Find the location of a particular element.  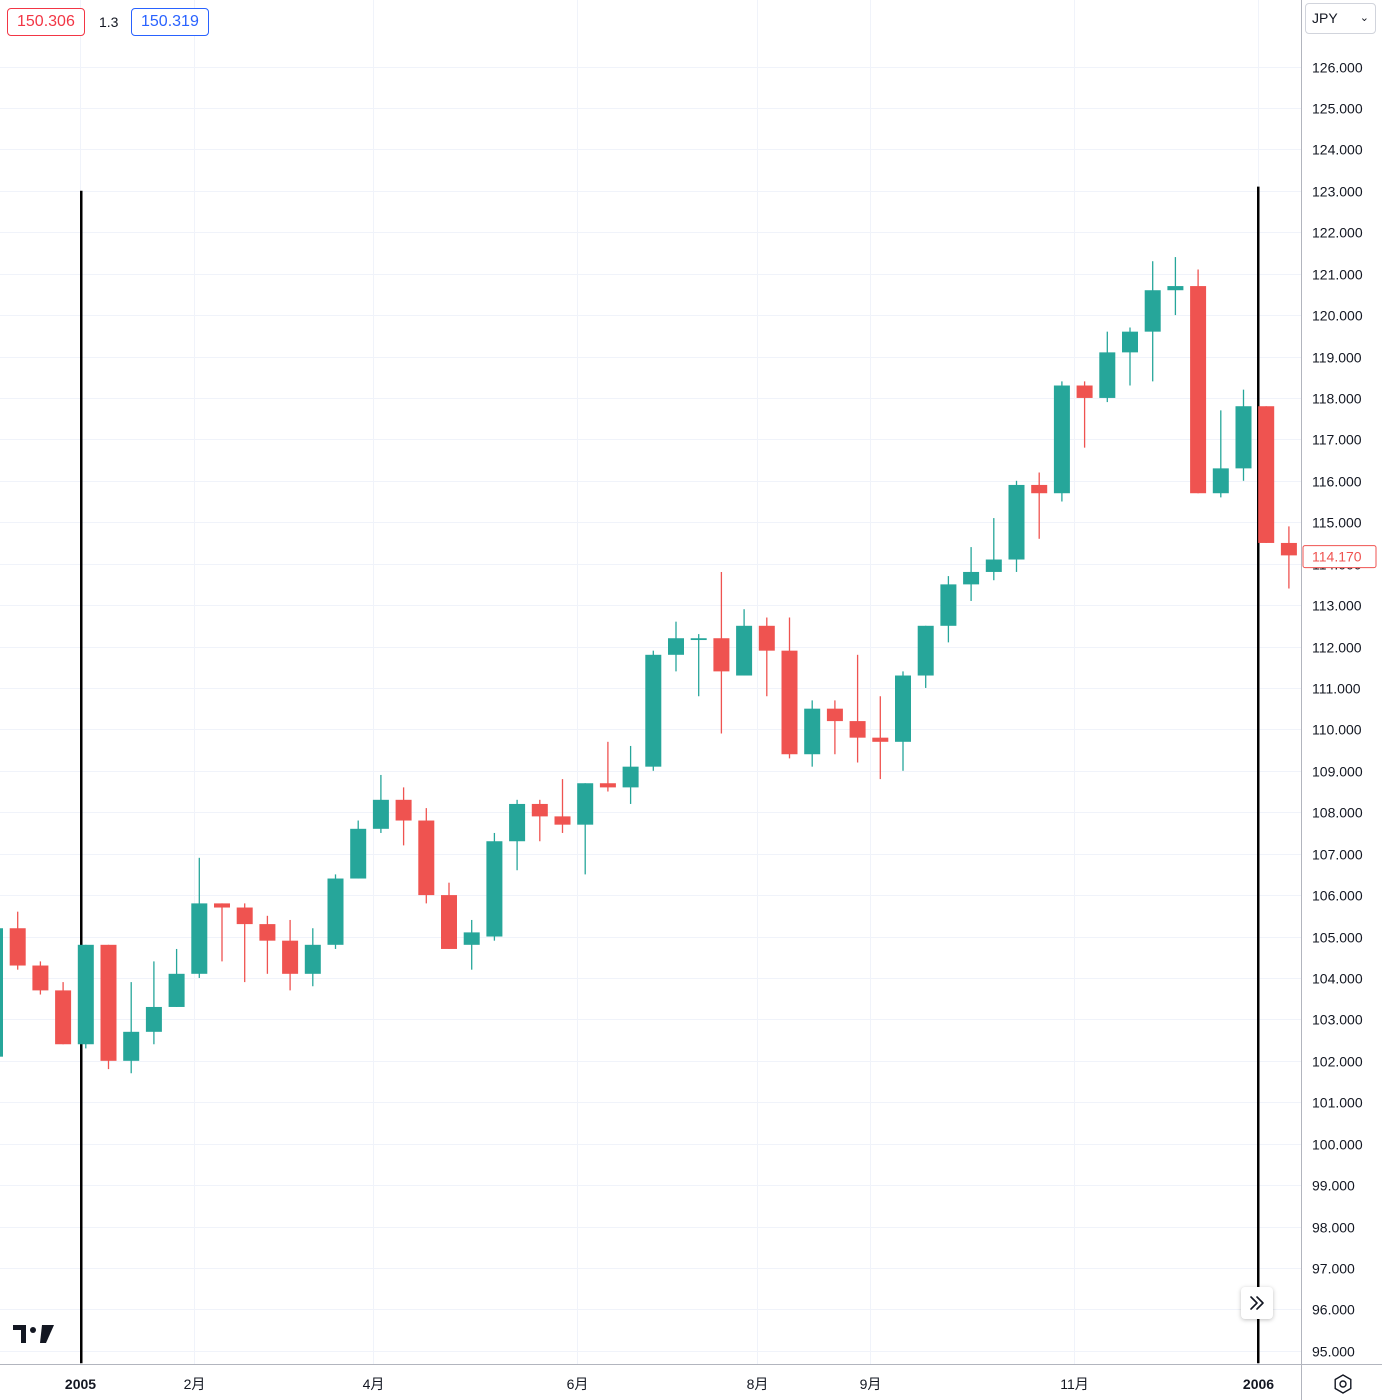

price-tick-label: 123.000 is located at coordinates (1337, 192).